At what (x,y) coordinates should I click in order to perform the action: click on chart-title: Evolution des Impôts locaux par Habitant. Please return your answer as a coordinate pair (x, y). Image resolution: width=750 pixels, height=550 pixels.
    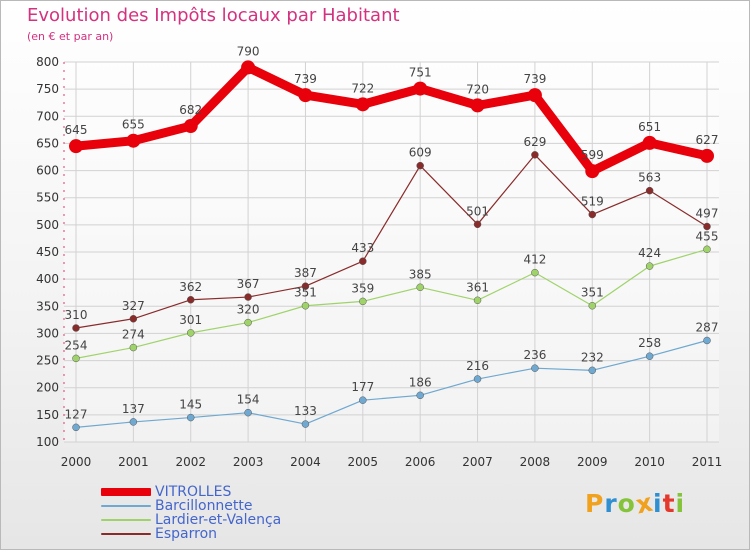
    Looking at the image, I should click on (213, 15).